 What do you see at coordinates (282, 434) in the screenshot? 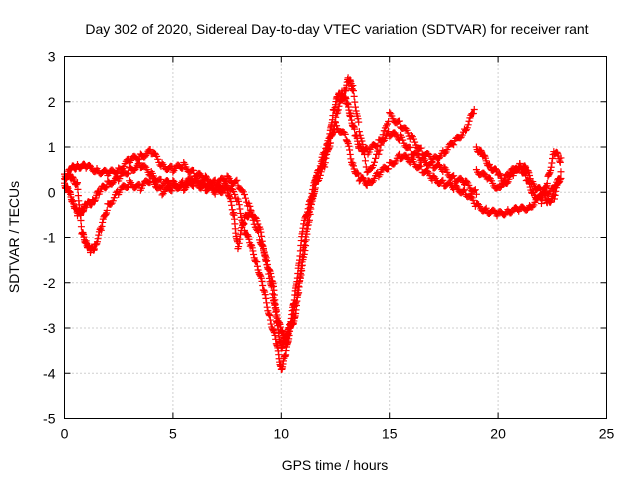
I see `x-tick-label: 10` at bounding box center [282, 434].